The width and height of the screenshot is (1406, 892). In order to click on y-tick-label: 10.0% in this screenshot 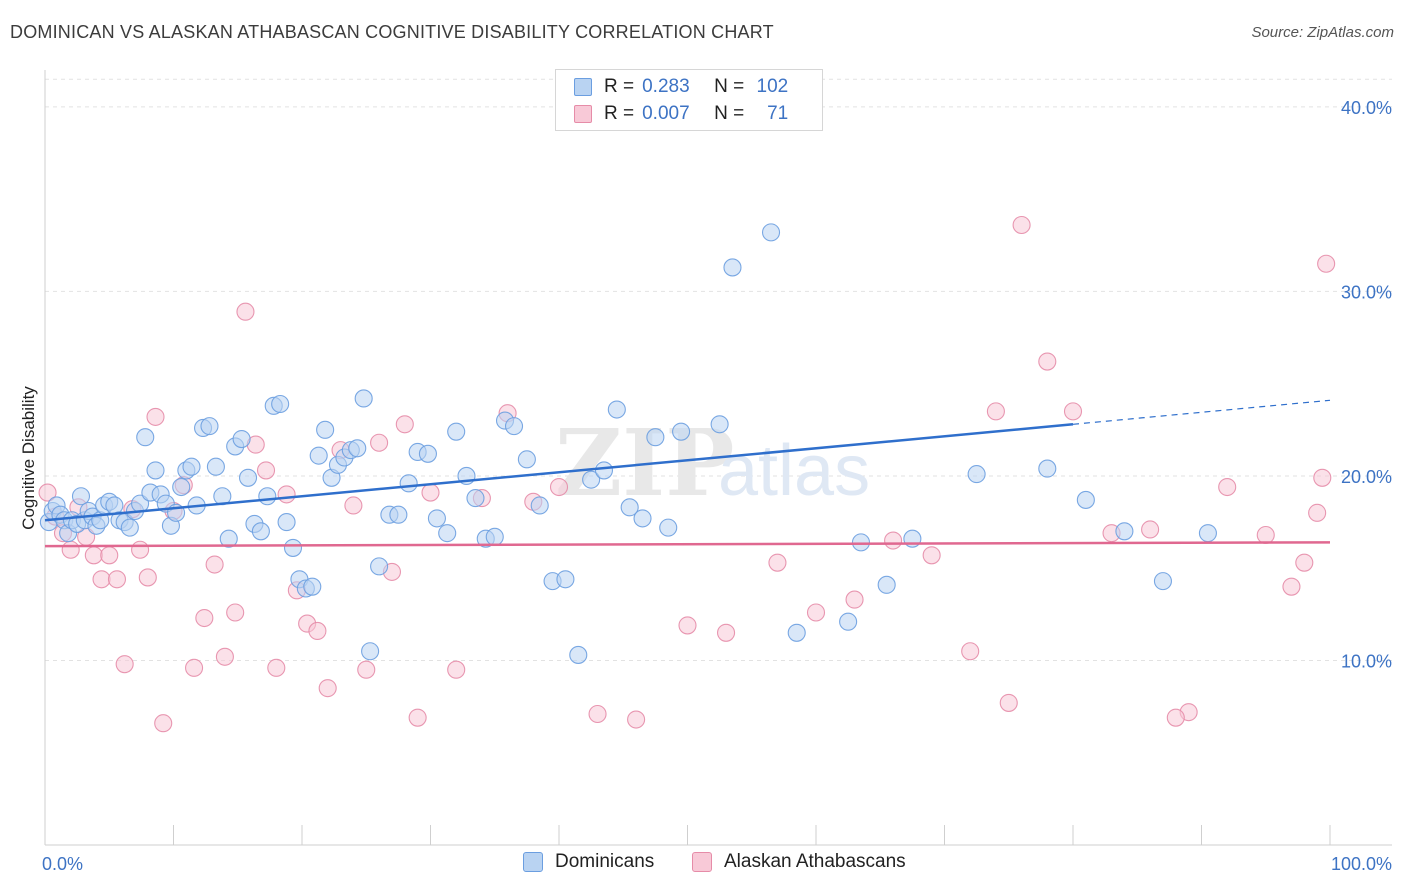, I will do `click(1366, 661)`.